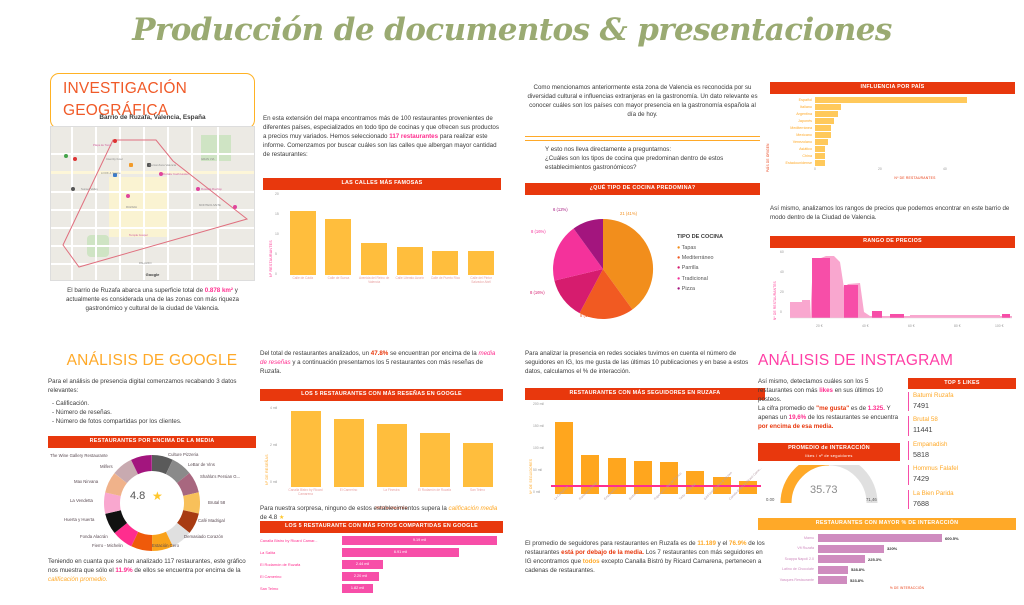  I want to click on instagram-title: ANÁLISIS DE INSTAGRAM, so click(856, 360).